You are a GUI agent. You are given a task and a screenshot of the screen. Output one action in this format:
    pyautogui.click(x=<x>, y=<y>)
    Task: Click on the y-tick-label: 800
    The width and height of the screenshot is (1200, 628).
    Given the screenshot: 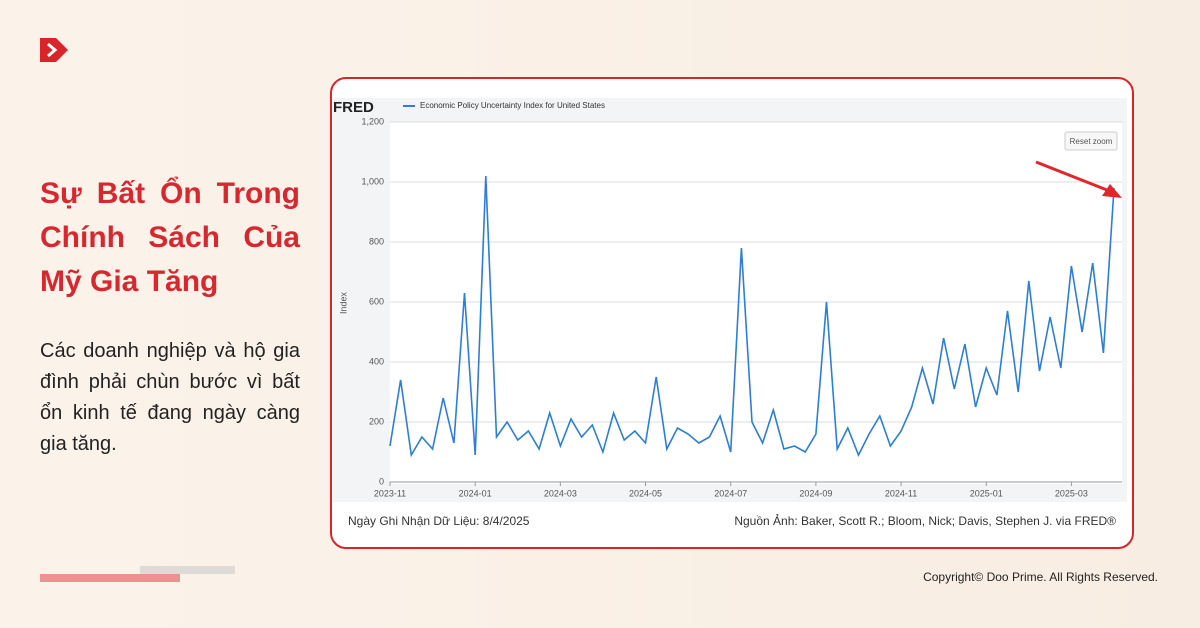 What is the action you would take?
    pyautogui.click(x=376, y=241)
    